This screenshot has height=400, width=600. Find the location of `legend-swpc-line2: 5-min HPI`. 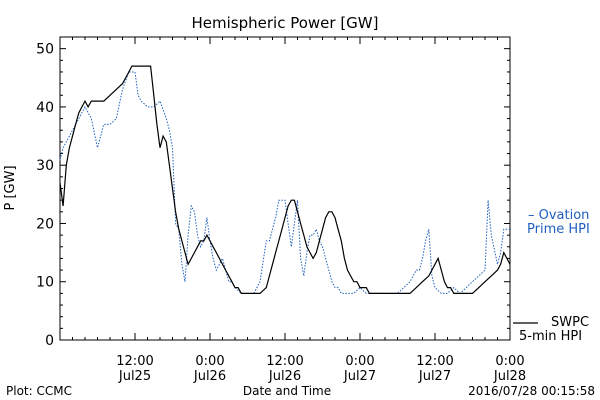

legend-swpc-line2: 5-min HPI is located at coordinates (550, 336).